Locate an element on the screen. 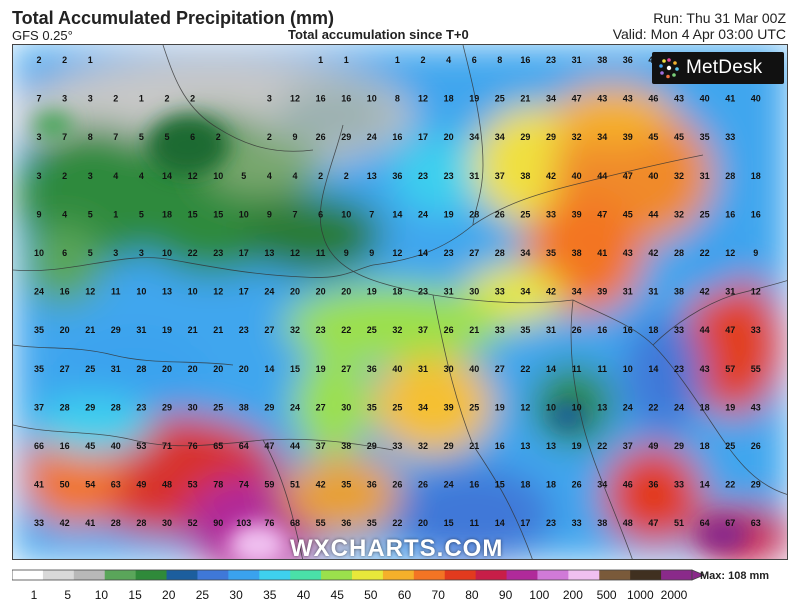 Image resolution: width=800 pixels, height=613 pixels. precip-value-label: 40 is located at coordinates (474, 369).